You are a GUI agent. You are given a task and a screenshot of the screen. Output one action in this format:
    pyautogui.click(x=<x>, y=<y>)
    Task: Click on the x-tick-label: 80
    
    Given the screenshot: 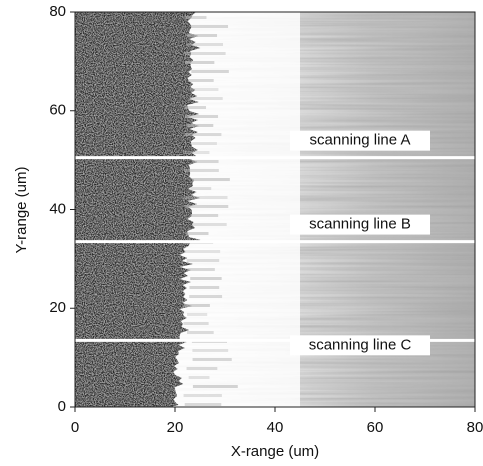 What is the action you would take?
    pyautogui.click(x=475, y=427)
    